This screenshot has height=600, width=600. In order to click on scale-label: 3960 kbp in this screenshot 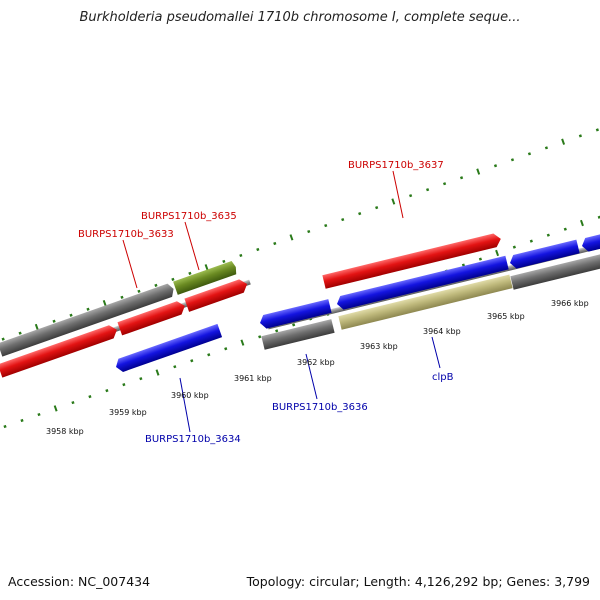, I will do `click(190, 395)`.